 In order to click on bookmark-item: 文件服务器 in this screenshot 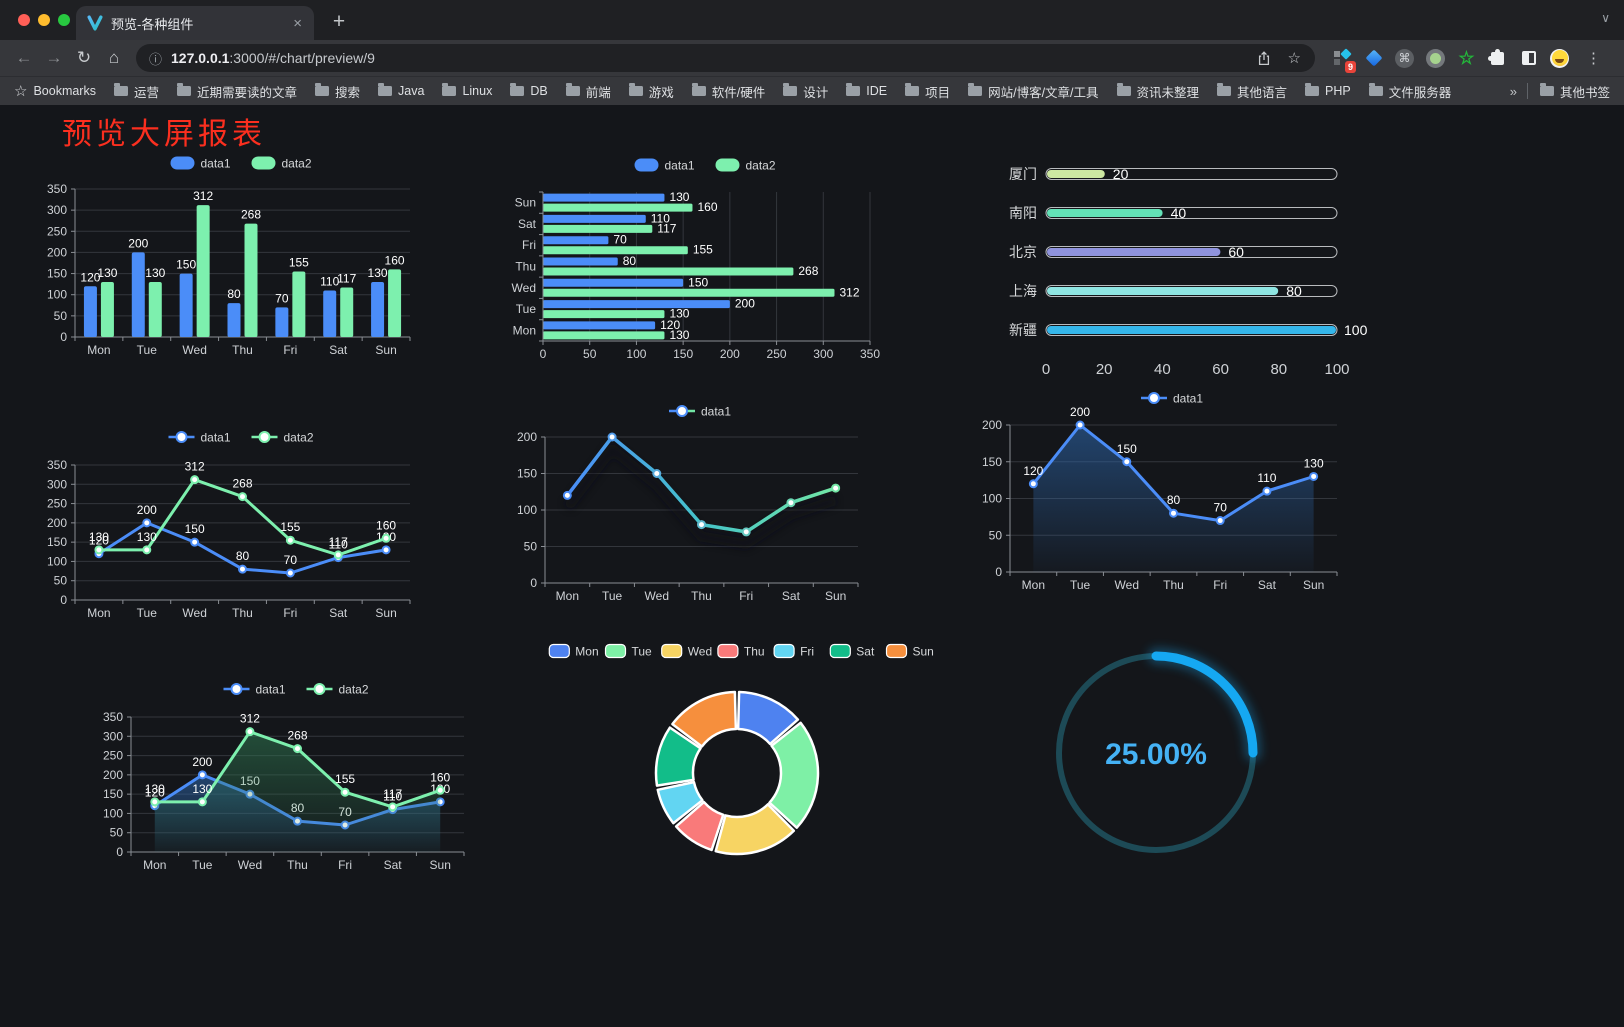, I will do `click(1409, 91)`.